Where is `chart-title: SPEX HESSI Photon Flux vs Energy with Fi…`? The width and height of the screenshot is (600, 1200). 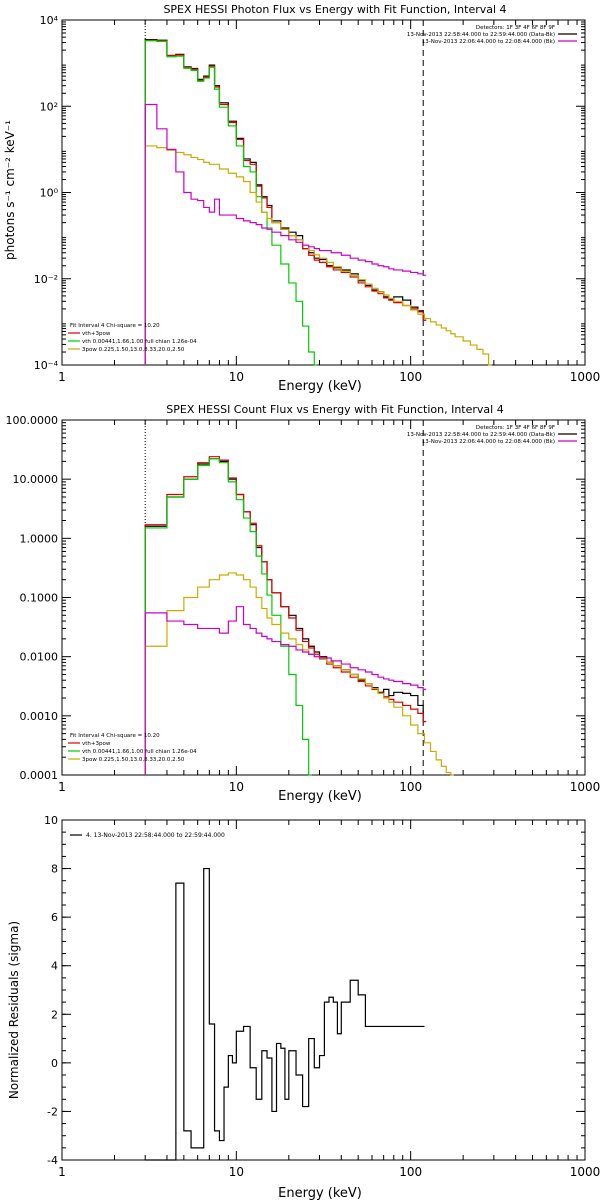
chart-title: SPEX HESSI Photon Flux vs Energy with Fi… is located at coordinates (334, 9).